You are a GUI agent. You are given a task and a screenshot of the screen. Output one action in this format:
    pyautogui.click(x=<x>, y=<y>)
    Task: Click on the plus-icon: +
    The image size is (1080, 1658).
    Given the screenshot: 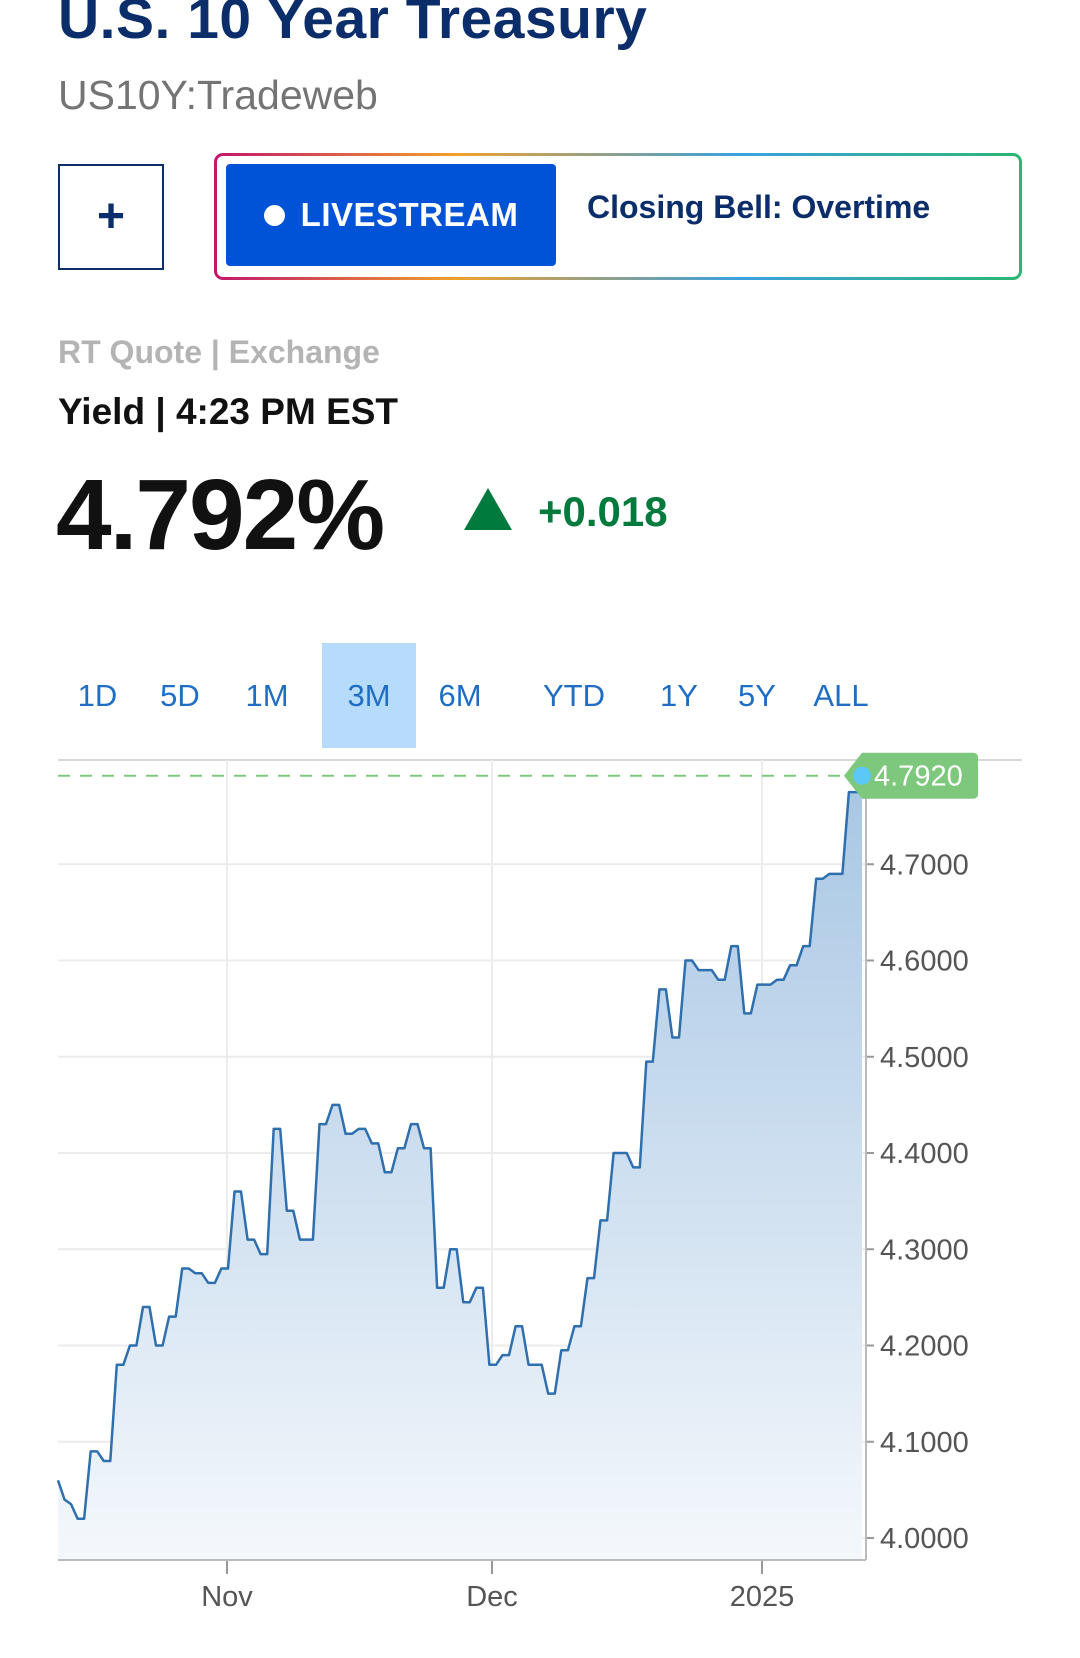 What is the action you would take?
    pyautogui.click(x=111, y=216)
    